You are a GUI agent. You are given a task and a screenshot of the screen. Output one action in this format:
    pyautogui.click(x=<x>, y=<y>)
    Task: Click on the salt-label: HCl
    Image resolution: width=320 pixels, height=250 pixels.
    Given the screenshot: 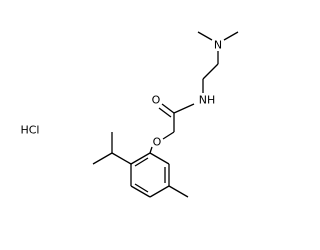 What is the action you would take?
    pyautogui.click(x=29, y=130)
    